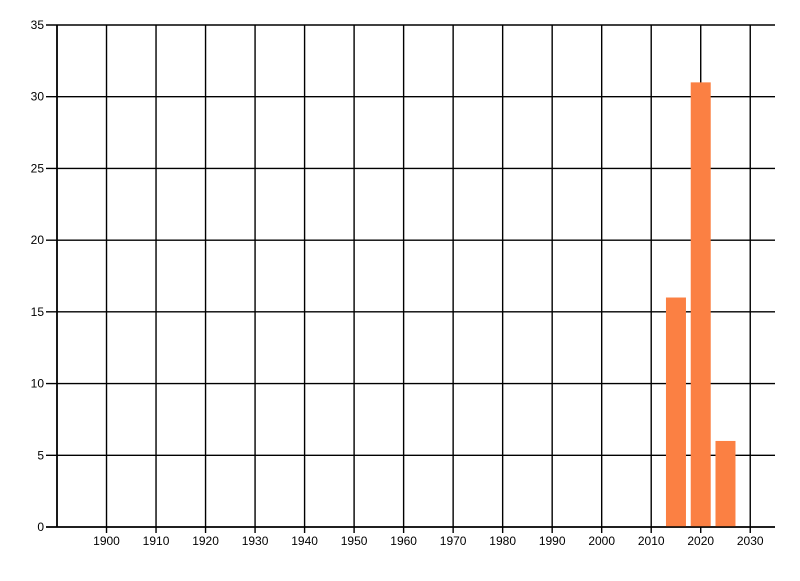 The image size is (800, 581). What do you see at coordinates (38, 384) in the screenshot?
I see `y-axis-tick-label: 10` at bounding box center [38, 384].